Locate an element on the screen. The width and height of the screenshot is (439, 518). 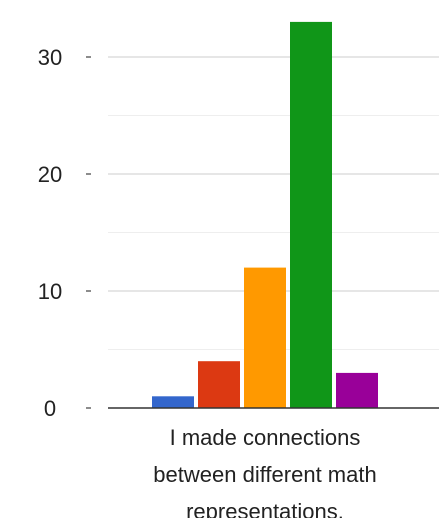
category-label-line: between different math is located at coordinates (264, 474).